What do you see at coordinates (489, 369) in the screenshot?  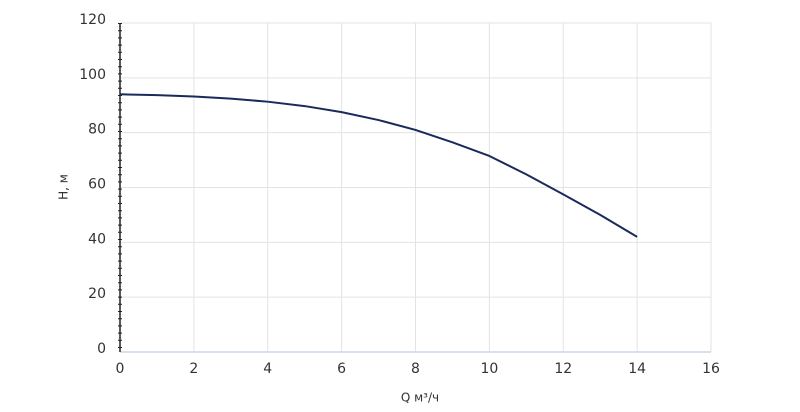 I see `x-tick-label: 10` at bounding box center [489, 369].